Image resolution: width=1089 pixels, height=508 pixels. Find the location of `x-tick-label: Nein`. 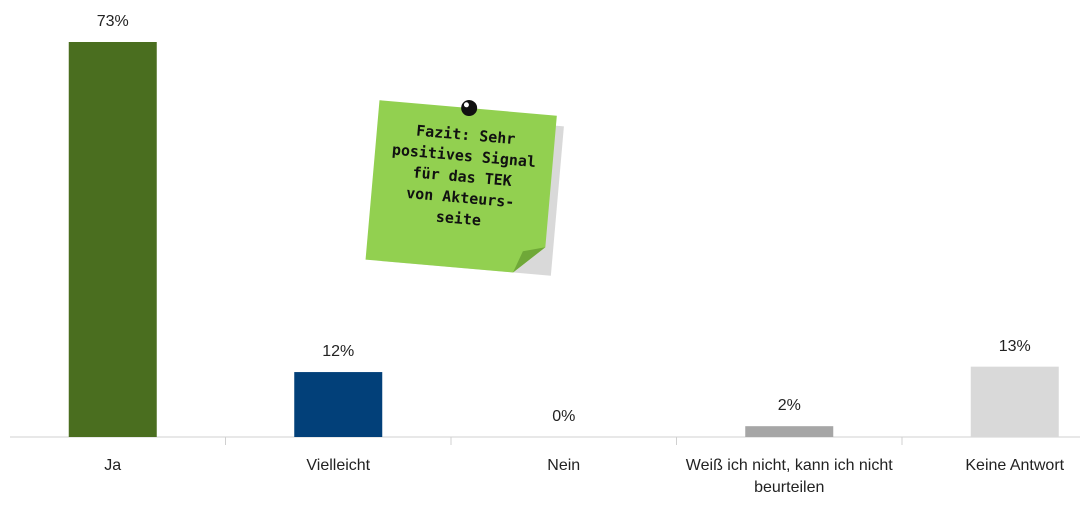

x-tick-label: Nein is located at coordinates (564, 465).